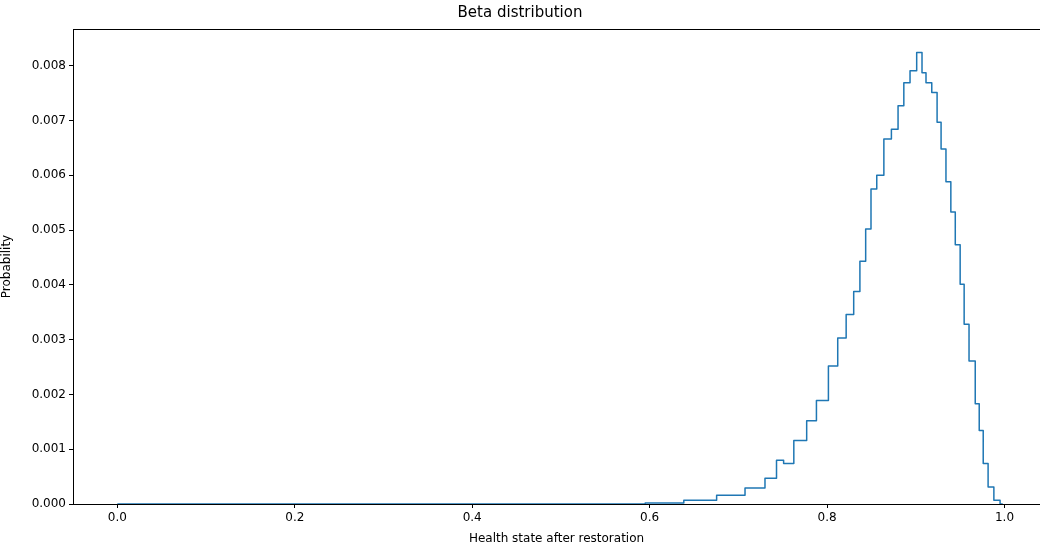  Describe the element at coordinates (650, 517) in the screenshot. I see `x-tick-label: 0.6` at that location.